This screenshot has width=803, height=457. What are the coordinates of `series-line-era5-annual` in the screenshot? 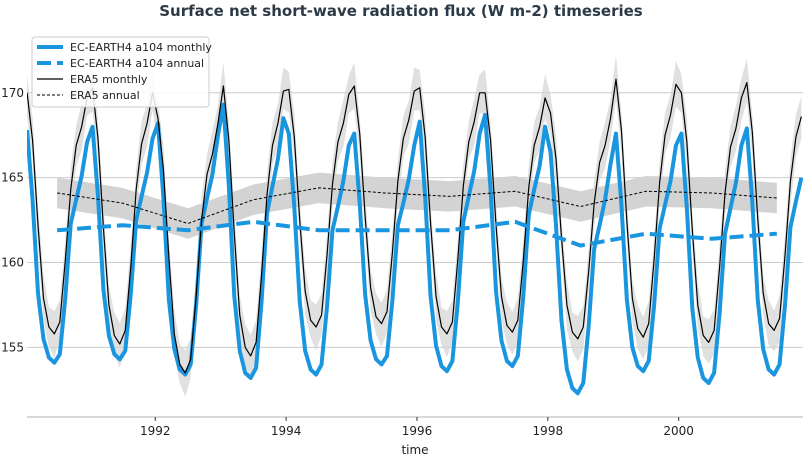 It's located at (417, 205).